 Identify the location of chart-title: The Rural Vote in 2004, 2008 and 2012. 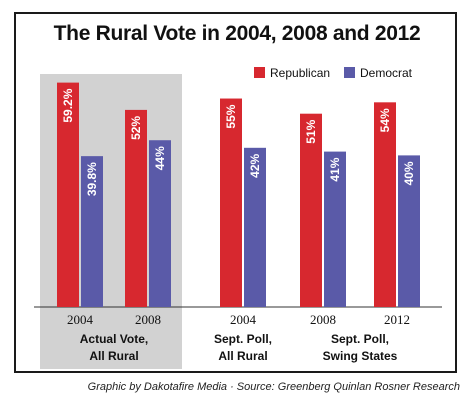
(237, 33).